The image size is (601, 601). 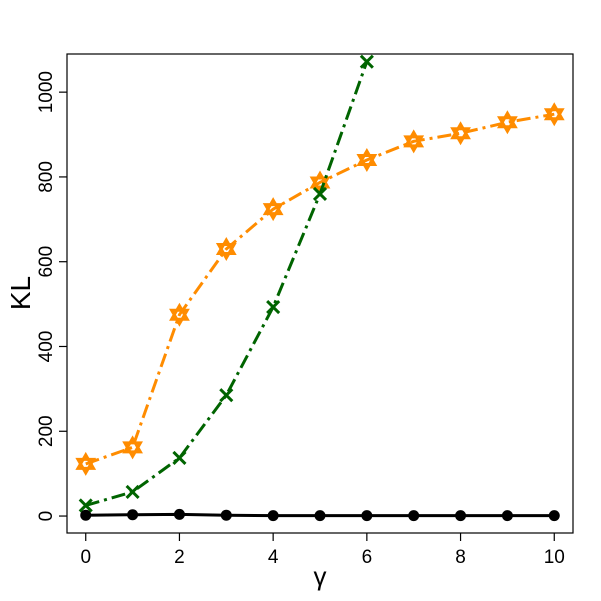 I want to click on y-tick-label: 600, so click(x=46, y=262).